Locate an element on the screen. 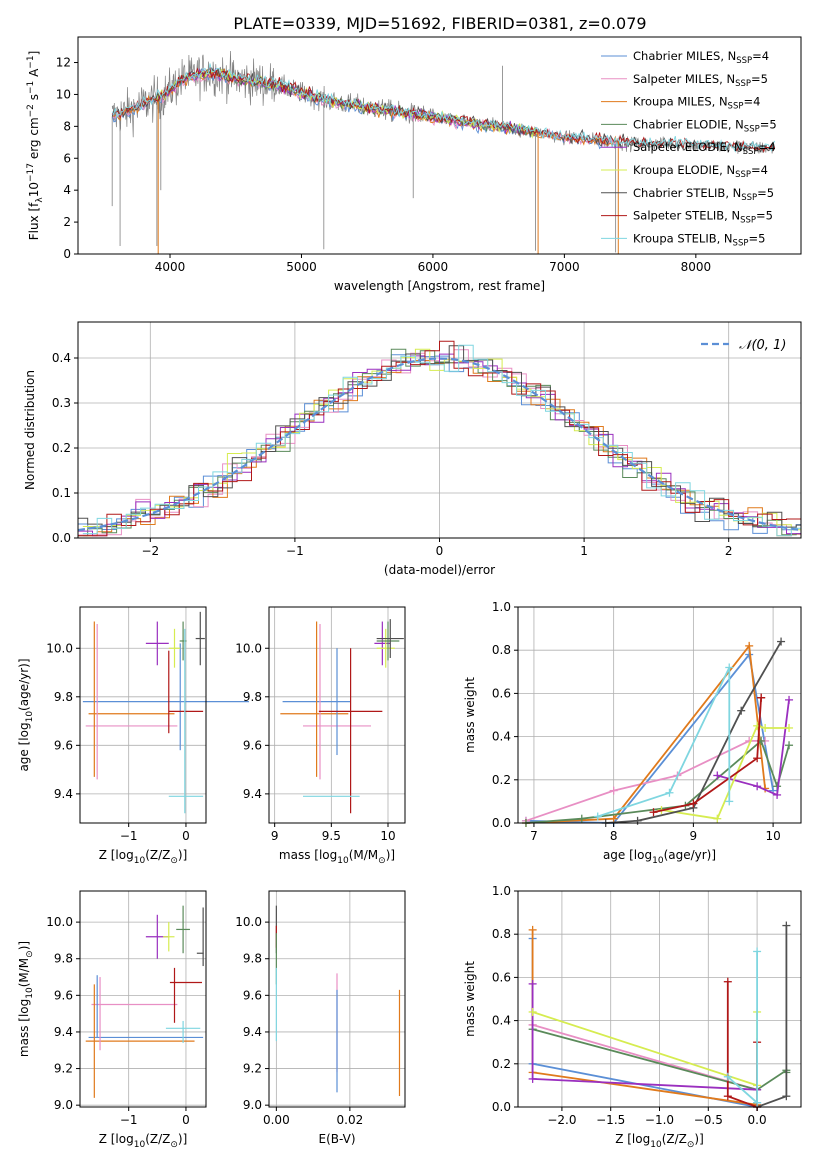 The width and height of the screenshot is (819, 1174). legend-label: Salpeter ELODIE, NSSP=4 is located at coordinates (704, 148).